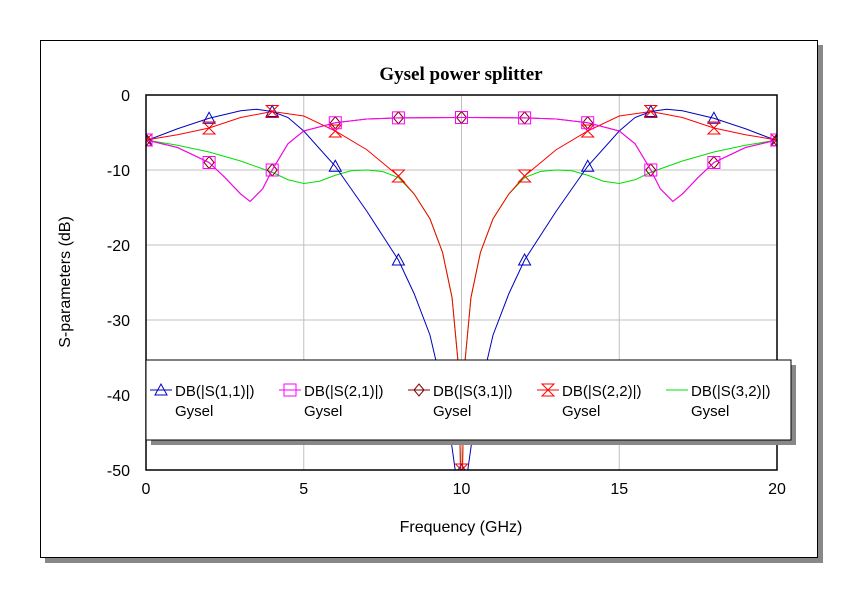 This screenshot has width=864, height=605. What do you see at coordinates (125, 96) in the screenshot?
I see `y-tick-label: 0` at bounding box center [125, 96].